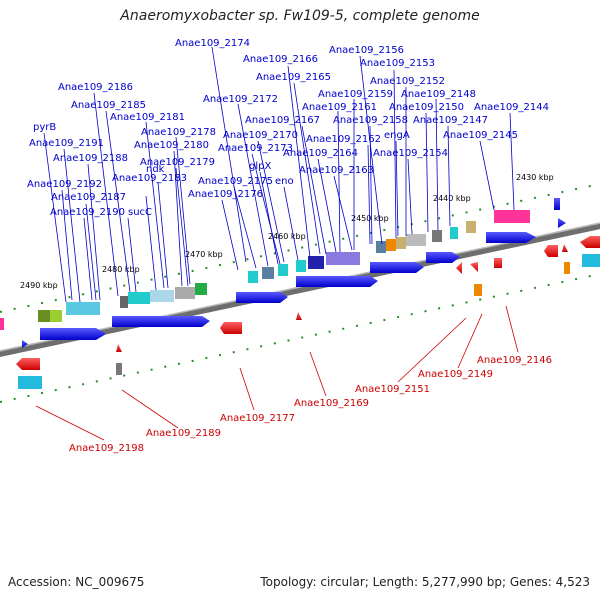 This screenshot has width=600, height=600. Describe the element at coordinates (397, 63) in the screenshot. I see `gene-label: Anae109_2153` at that location.